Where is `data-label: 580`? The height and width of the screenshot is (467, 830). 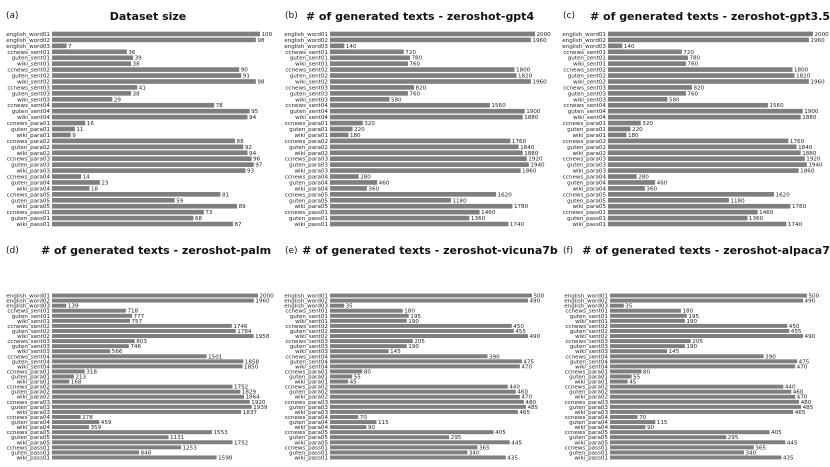 data-label: 580 is located at coordinates (396, 100).